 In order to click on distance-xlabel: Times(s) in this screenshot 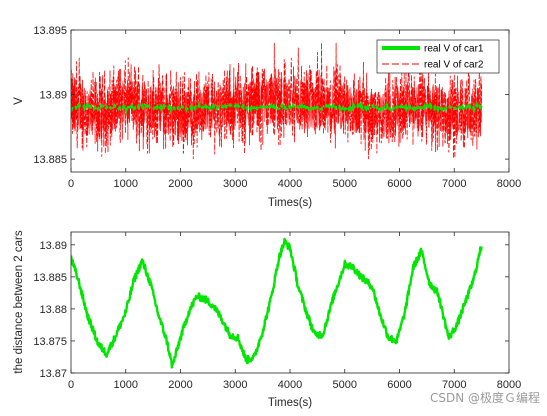, I will do `click(290, 403)`.